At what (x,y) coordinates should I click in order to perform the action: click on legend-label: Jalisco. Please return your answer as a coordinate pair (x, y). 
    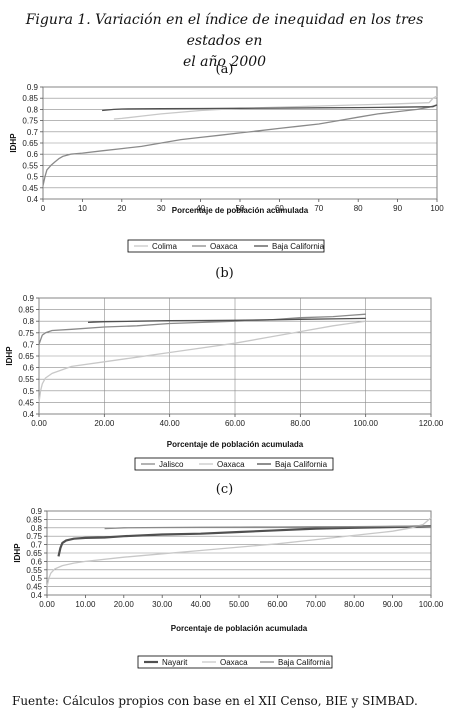
    Looking at the image, I should click on (171, 464).